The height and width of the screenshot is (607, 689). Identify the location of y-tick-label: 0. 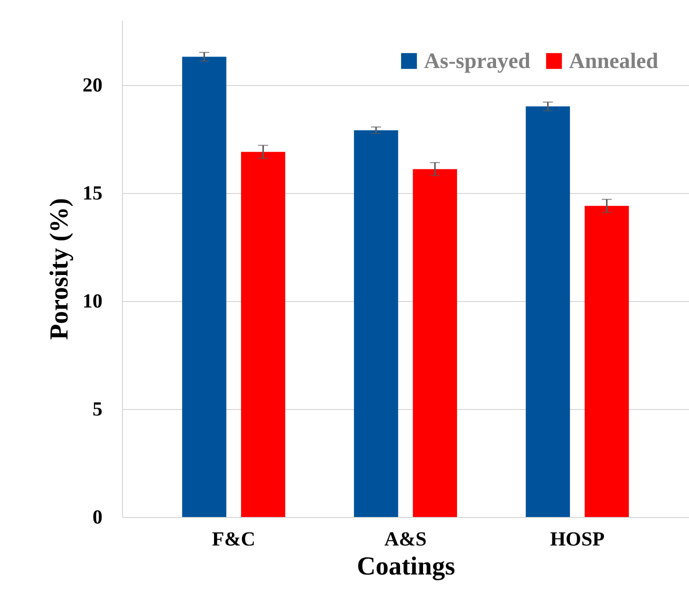
(97, 517).